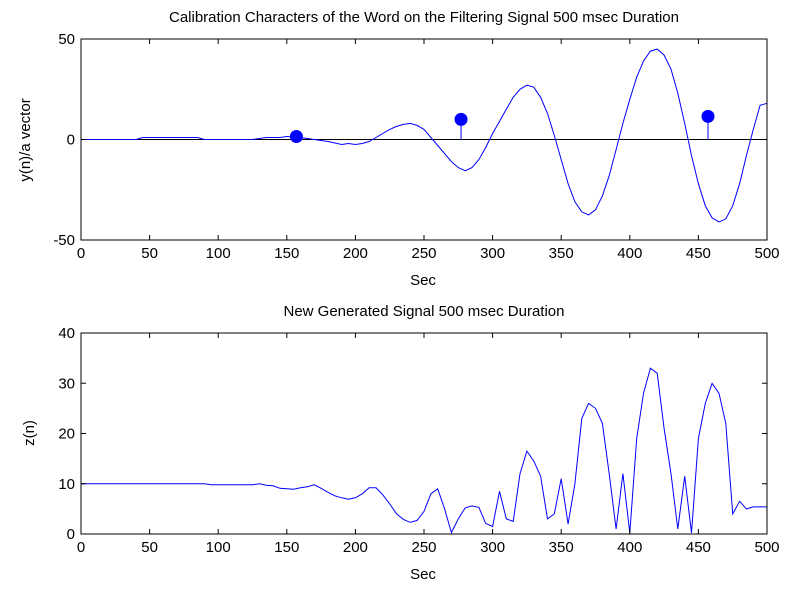 The width and height of the screenshot is (789, 589). What do you see at coordinates (66, 484) in the screenshot?
I see `y-tick-label: 10` at bounding box center [66, 484].